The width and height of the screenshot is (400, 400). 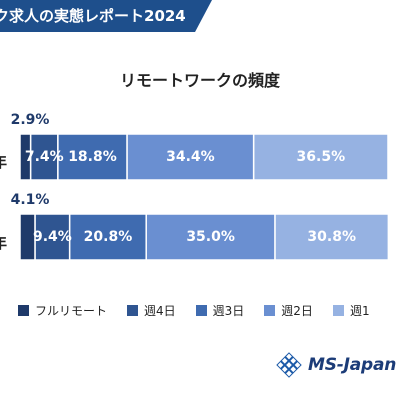 What do you see at coordinates (93, 16) in the screenshot?
I see `banner-title: ク求人の実態レポート2024` at bounding box center [93, 16].